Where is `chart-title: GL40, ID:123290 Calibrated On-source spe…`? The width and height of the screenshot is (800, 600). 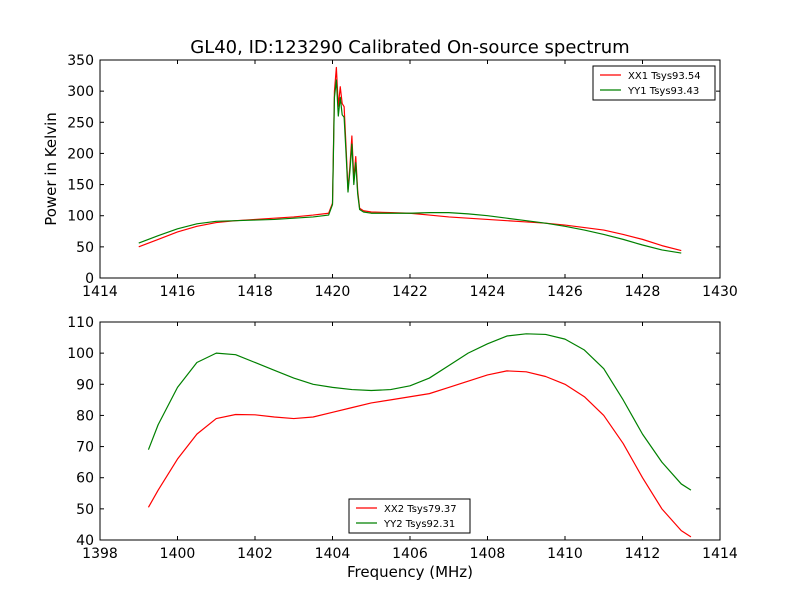 chart-title: GL40, ID:123290 Calibrated On-source spe… is located at coordinates (409, 47).